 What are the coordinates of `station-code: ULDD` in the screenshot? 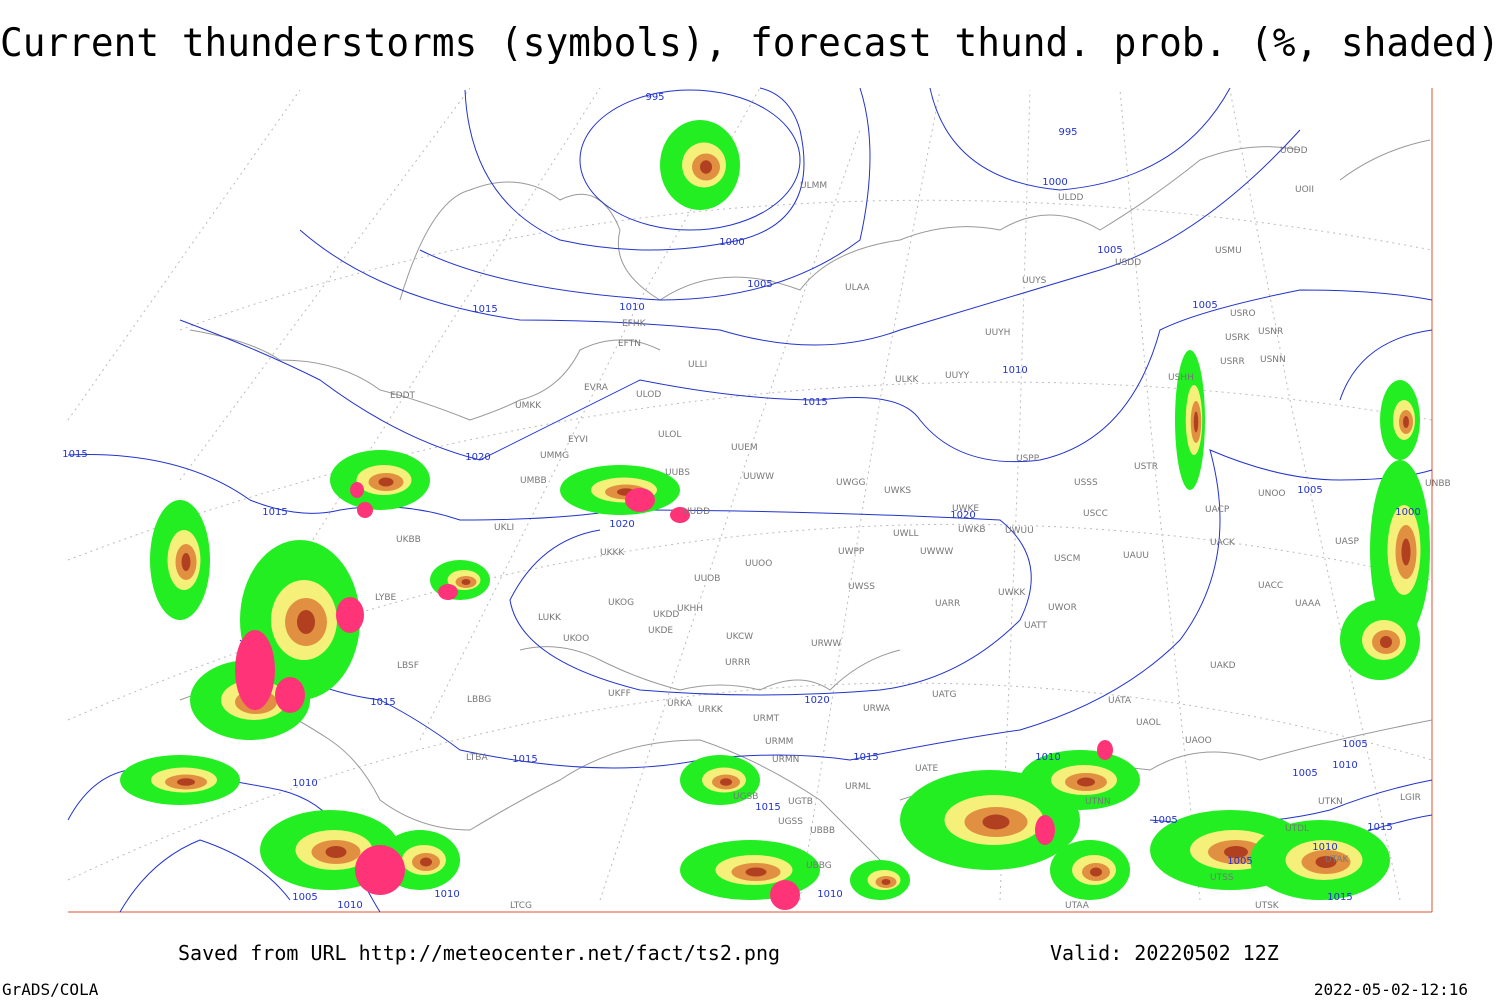 It's located at (1071, 198).